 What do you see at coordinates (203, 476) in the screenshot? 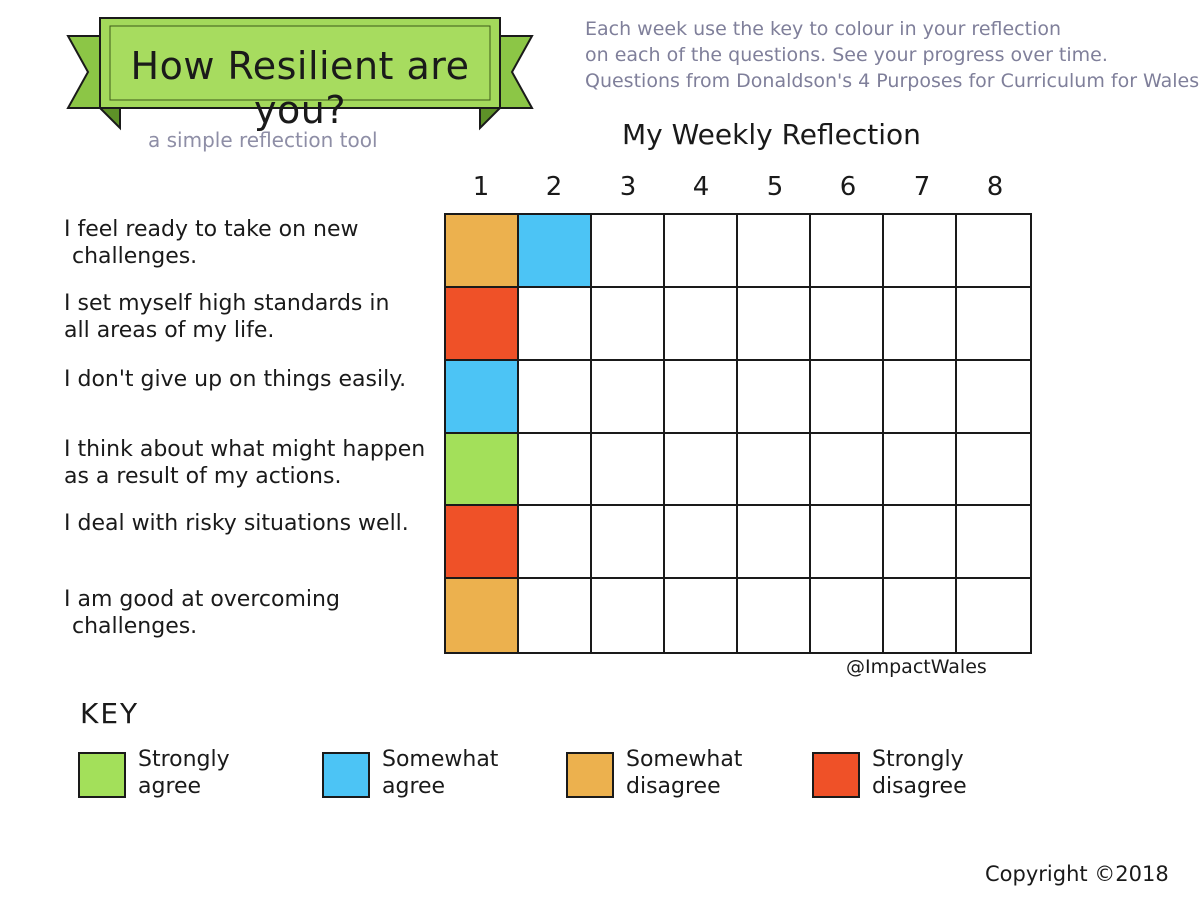
I see `question-line: as a result of my actions.` at bounding box center [203, 476].